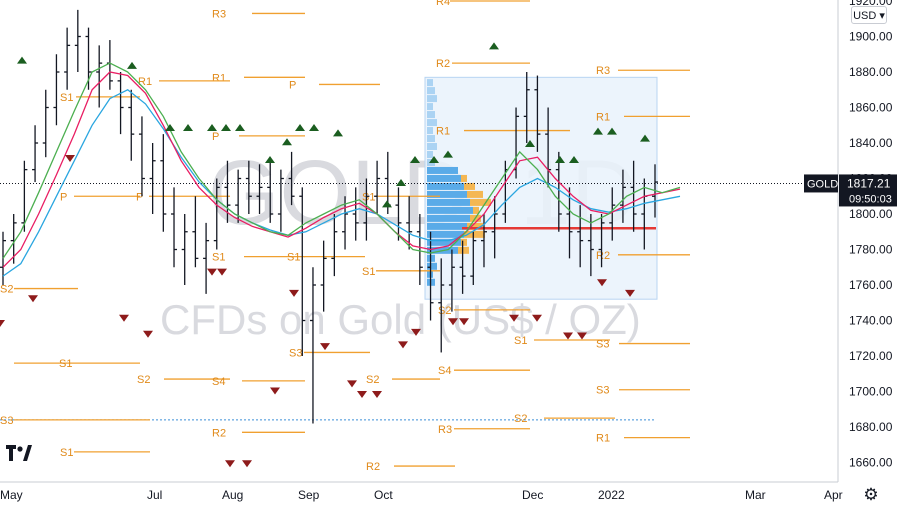 The height and width of the screenshot is (510, 900). I want to click on y-tick-label: 1880.00, so click(871, 72).